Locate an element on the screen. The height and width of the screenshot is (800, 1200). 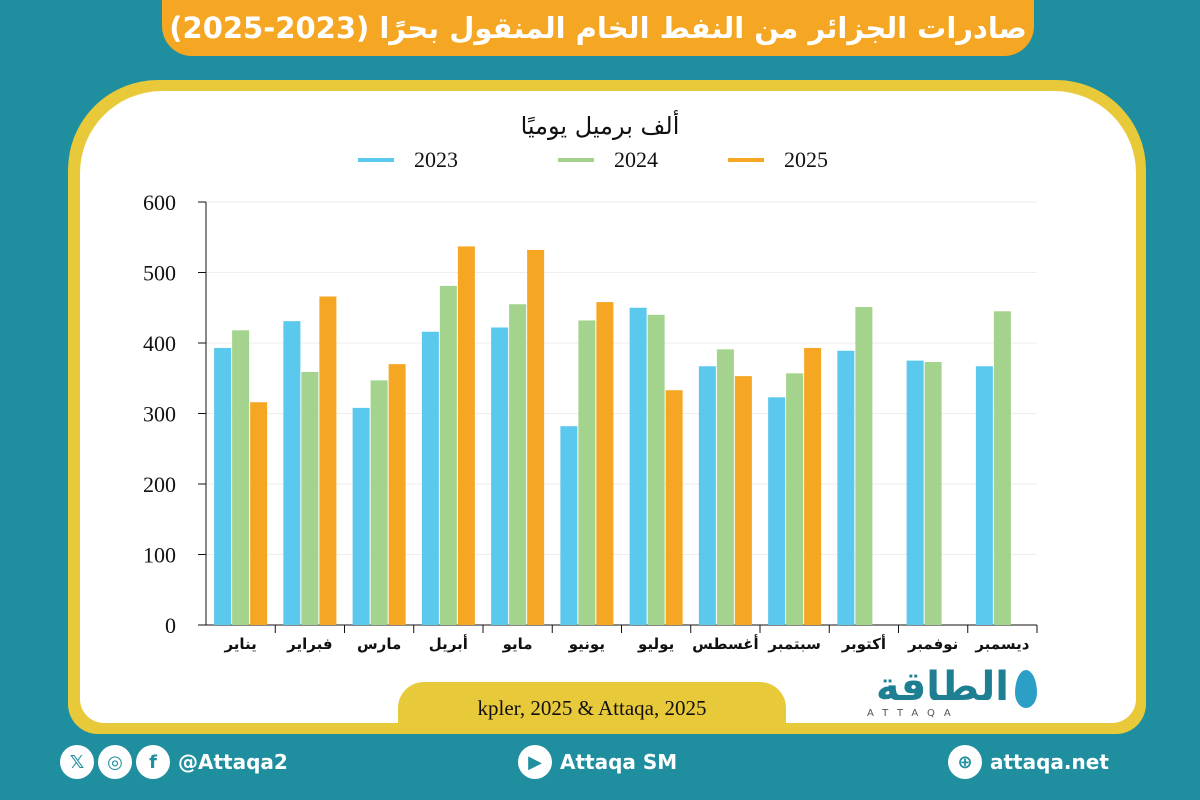
legend-item-2024: 2024 is located at coordinates (608, 160).